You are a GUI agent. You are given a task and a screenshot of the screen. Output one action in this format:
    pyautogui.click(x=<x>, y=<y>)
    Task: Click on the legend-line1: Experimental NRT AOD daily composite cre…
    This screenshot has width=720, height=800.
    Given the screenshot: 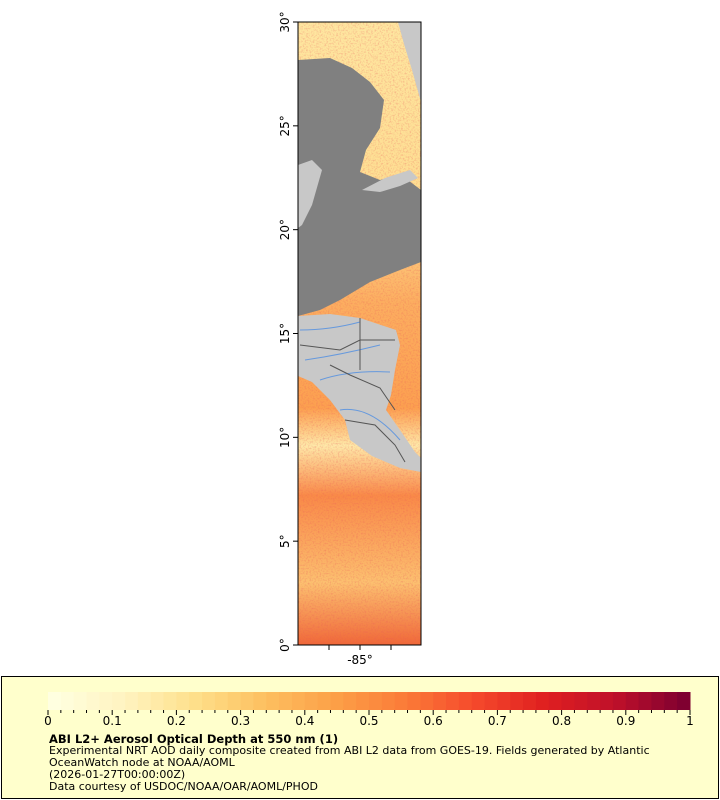 What is the action you would take?
    pyautogui.click(x=349, y=750)
    